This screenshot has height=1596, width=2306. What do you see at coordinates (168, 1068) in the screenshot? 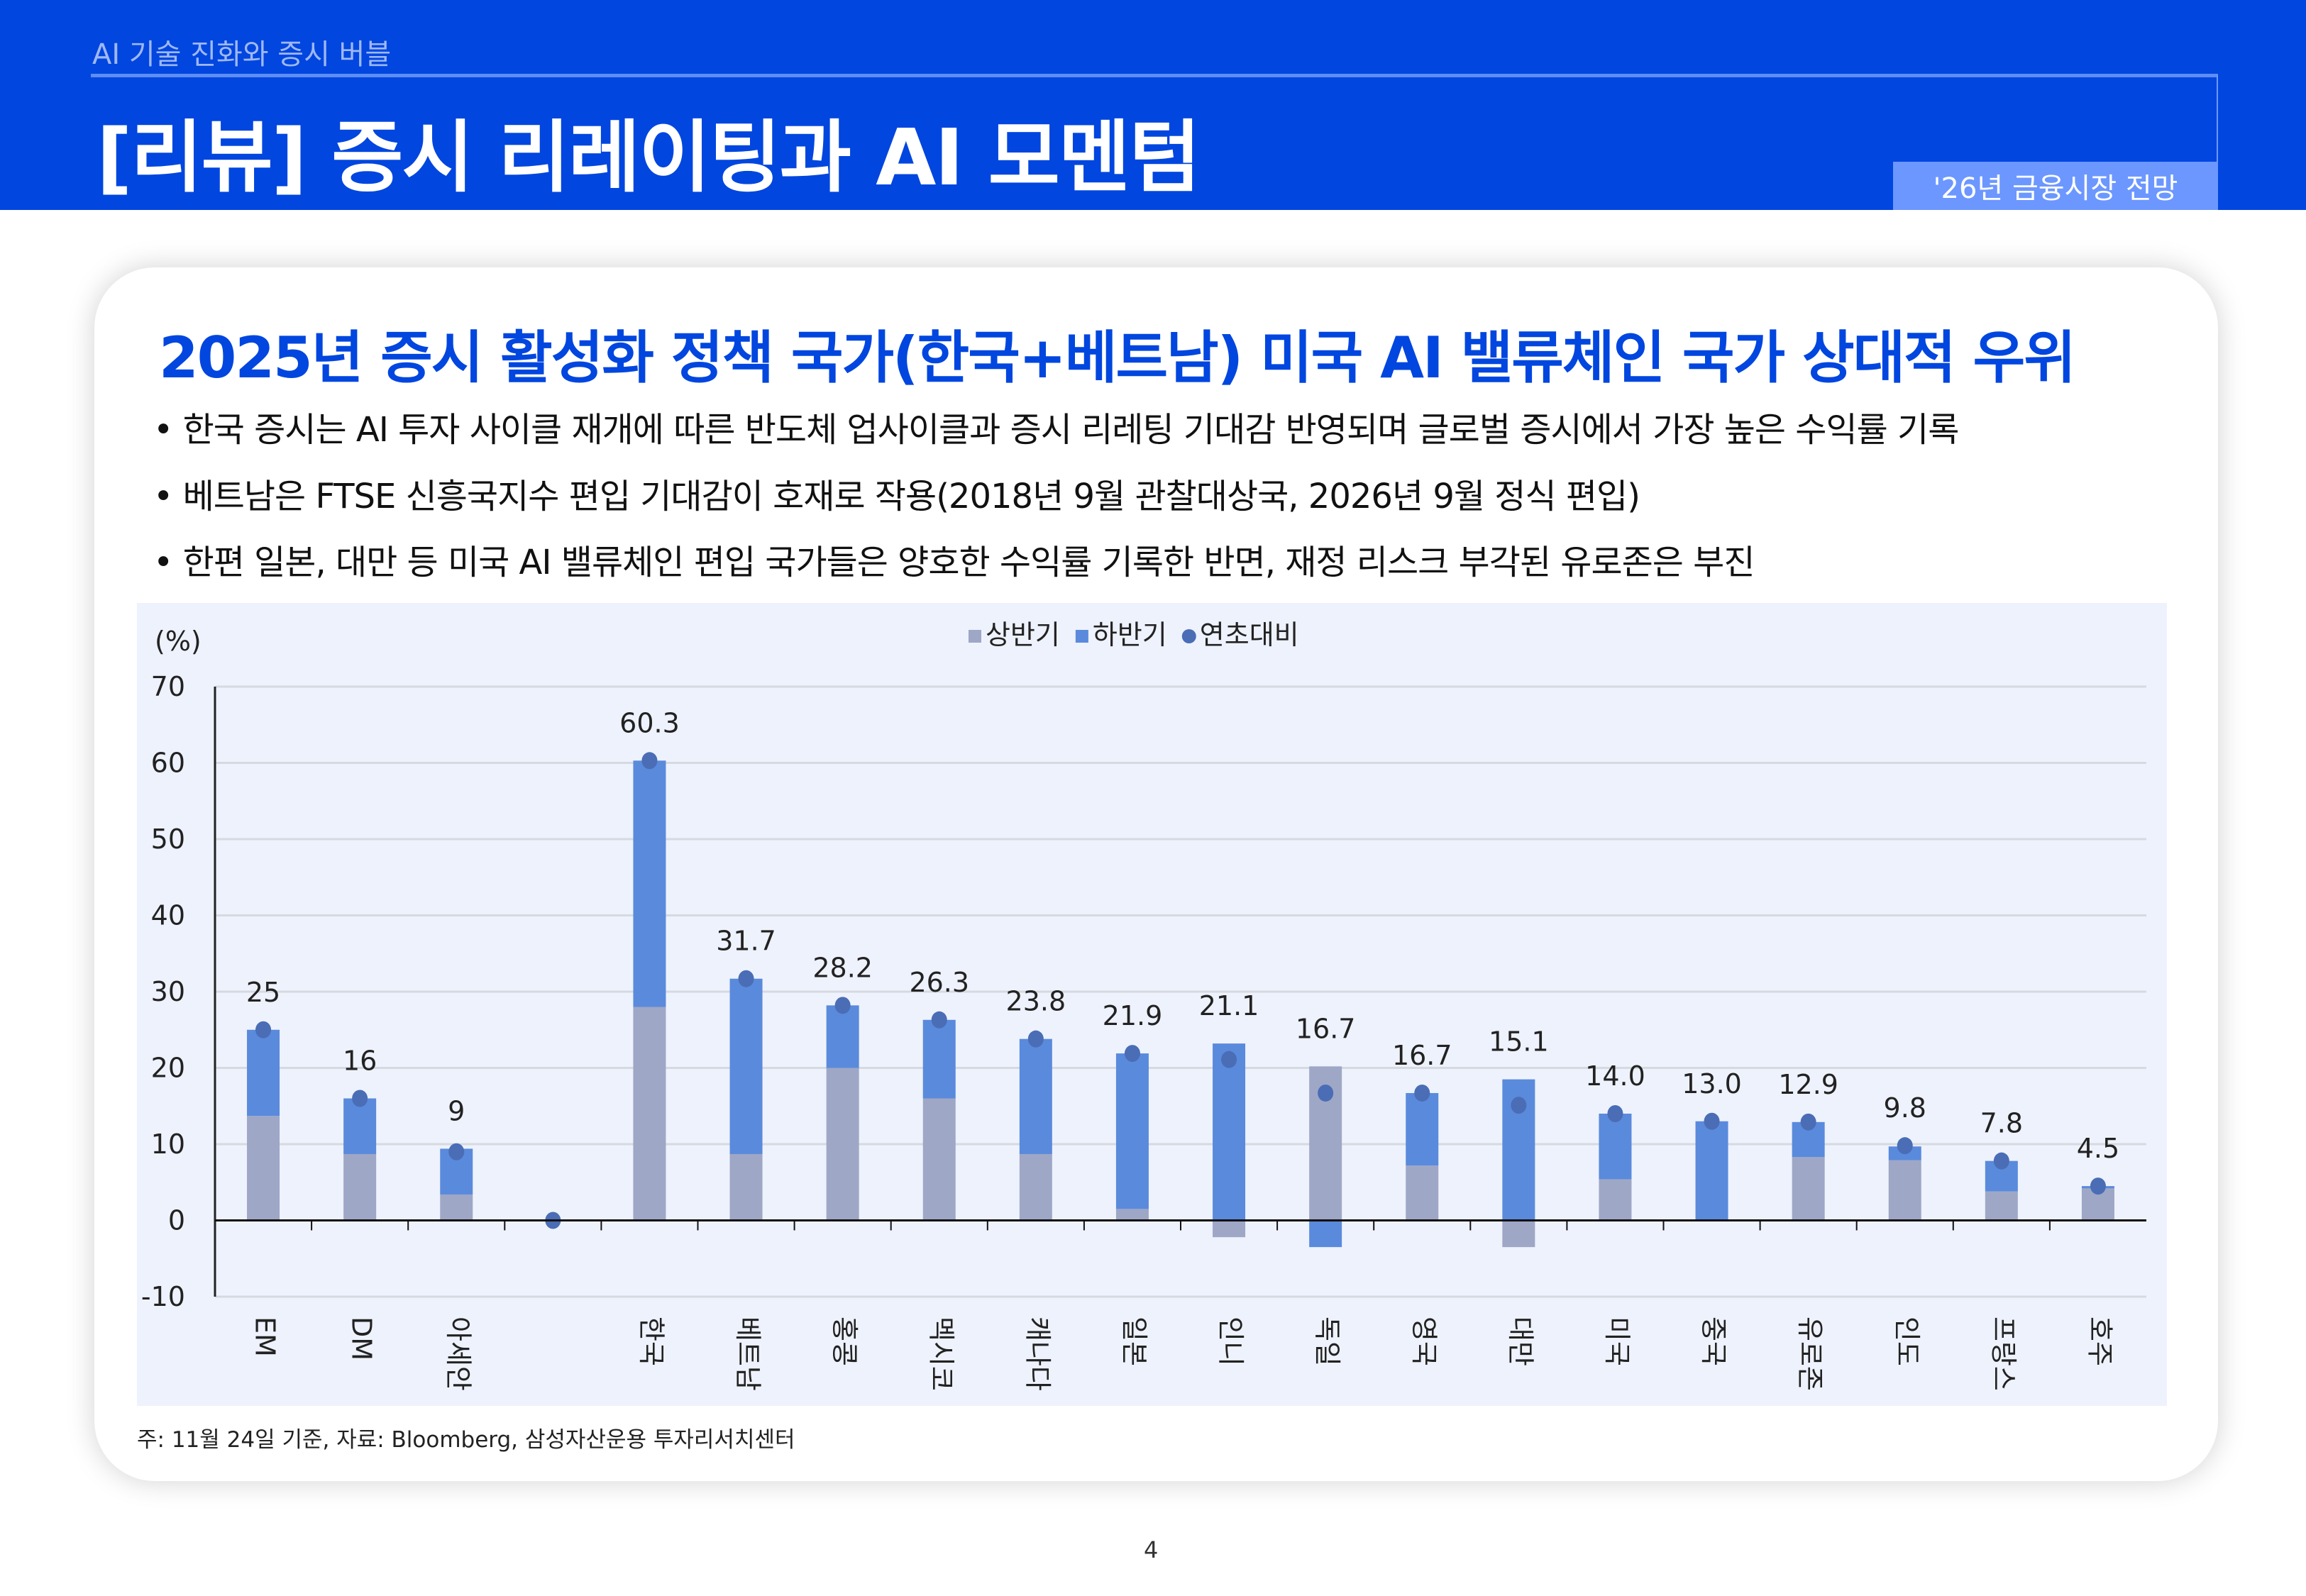
I see `y-tick-label: 20` at bounding box center [168, 1068].